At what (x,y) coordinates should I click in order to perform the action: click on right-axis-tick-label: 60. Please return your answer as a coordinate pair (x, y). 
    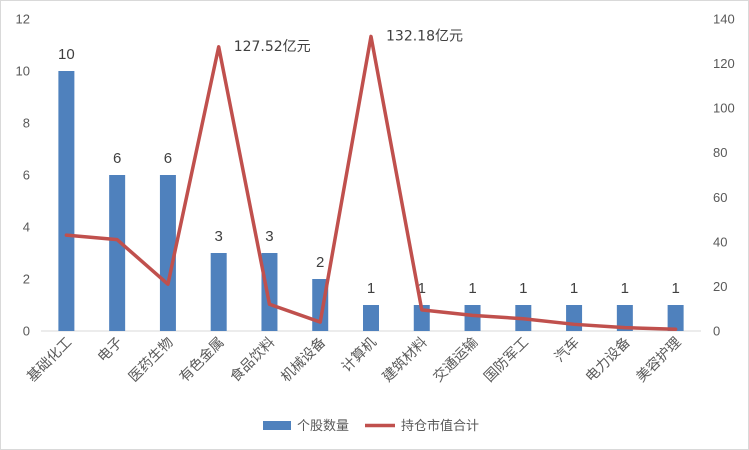
    Looking at the image, I should click on (720, 197).